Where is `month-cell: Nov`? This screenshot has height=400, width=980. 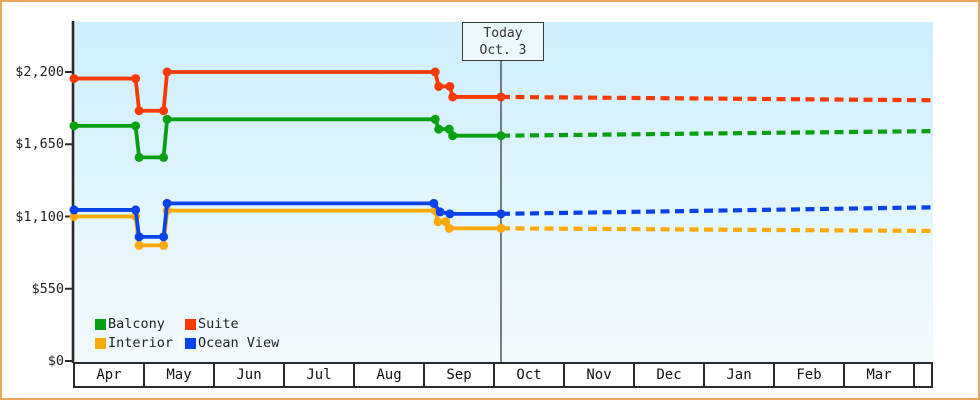
month-cell: Nov is located at coordinates (600, 375).